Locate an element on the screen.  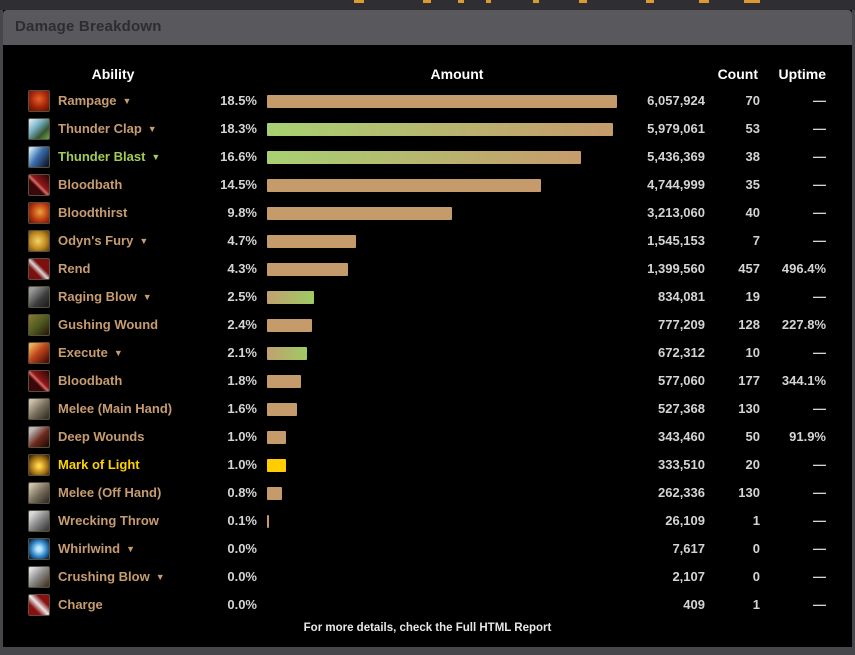
ability-row: Melee (Off Hand)▼ 0.8% 262,336 130 — is located at coordinates (427, 494).